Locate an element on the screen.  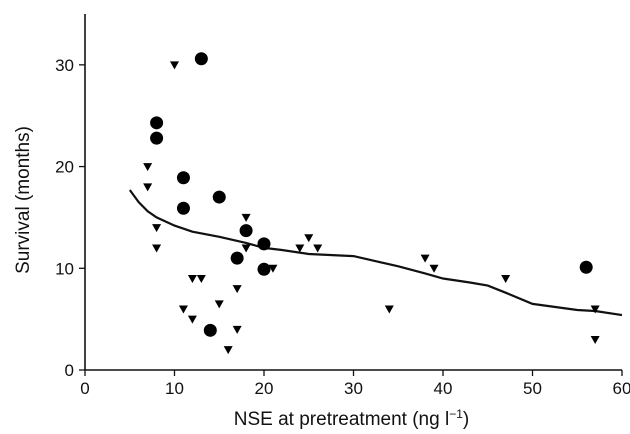
y-tick-label: 20 is located at coordinates (64, 167).